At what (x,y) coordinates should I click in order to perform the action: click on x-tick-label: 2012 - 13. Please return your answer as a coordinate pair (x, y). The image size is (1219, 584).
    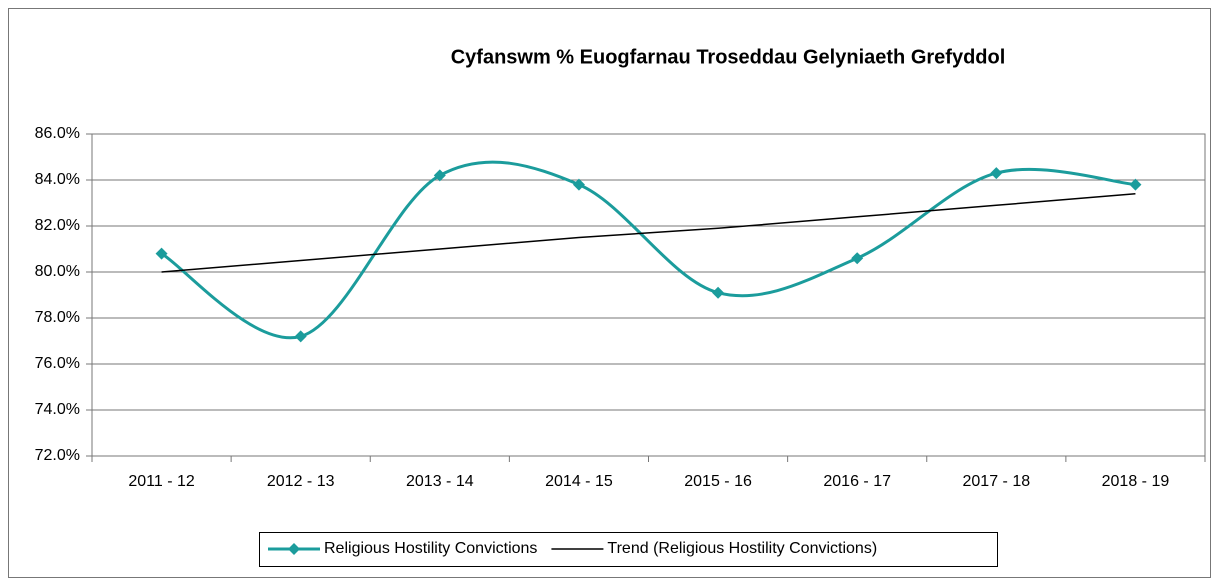
    Looking at the image, I should click on (301, 481).